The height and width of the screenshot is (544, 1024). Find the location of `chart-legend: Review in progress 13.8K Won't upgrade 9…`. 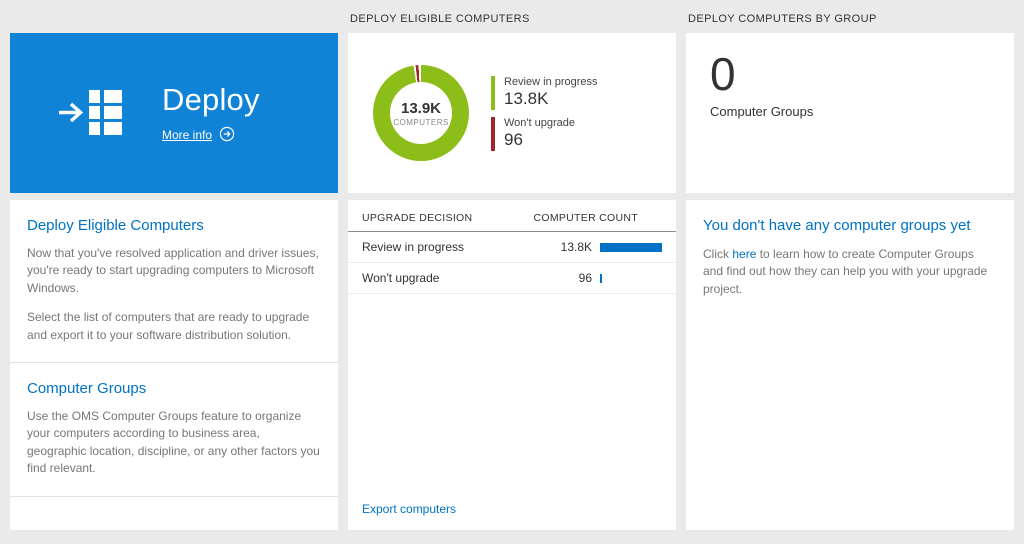

chart-legend: Review in progress 13.8K Won't upgrade 9… is located at coordinates (544, 113).